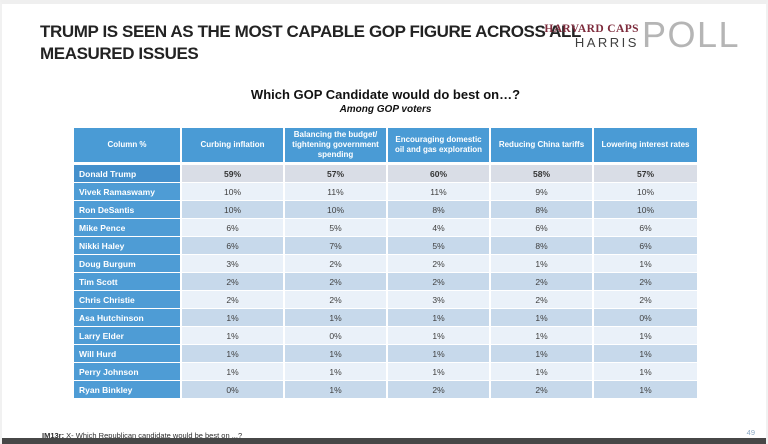  Describe the element at coordinates (591, 29) in the screenshot. I see `logo-harvard-caps: HARVARD CAPS` at that location.